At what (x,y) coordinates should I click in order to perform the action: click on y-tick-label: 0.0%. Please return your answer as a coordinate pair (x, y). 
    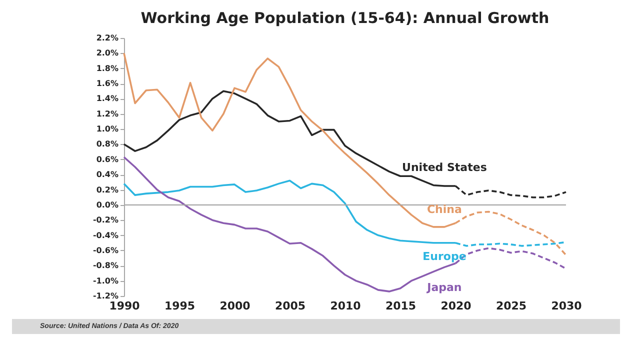
    Looking at the image, I should click on (107, 205).